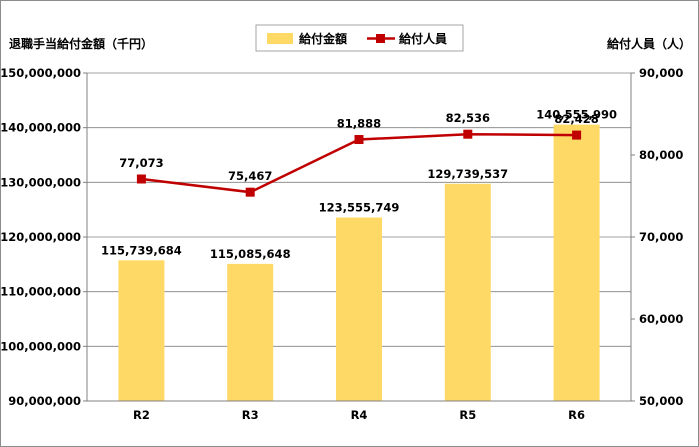 The width and height of the screenshot is (699, 447). What do you see at coordinates (44, 401) in the screenshot?
I see `left-tick-label: 90,000,000` at bounding box center [44, 401].